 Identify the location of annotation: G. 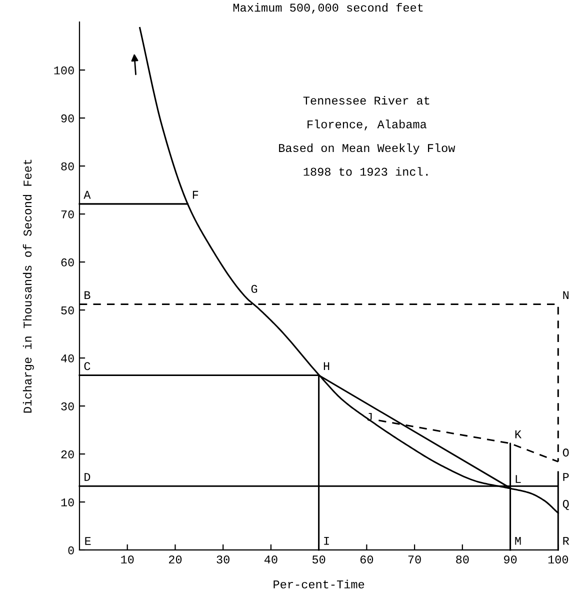
(254, 288).